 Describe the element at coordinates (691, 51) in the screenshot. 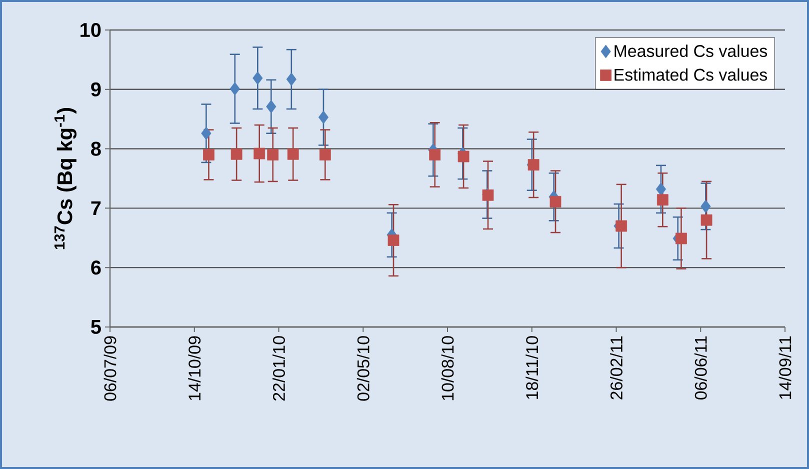

I see `legend-label: Measured Cs values` at that location.